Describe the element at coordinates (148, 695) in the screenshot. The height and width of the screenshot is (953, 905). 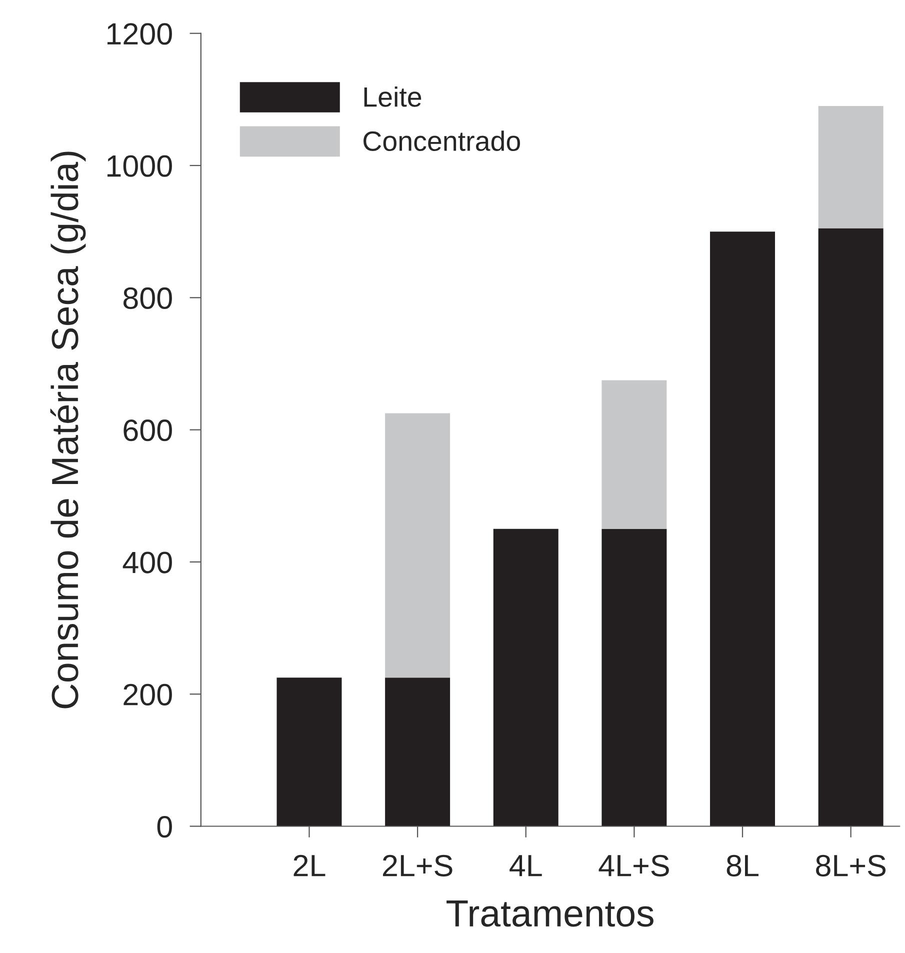
I see `y-tick-label: 200` at that location.